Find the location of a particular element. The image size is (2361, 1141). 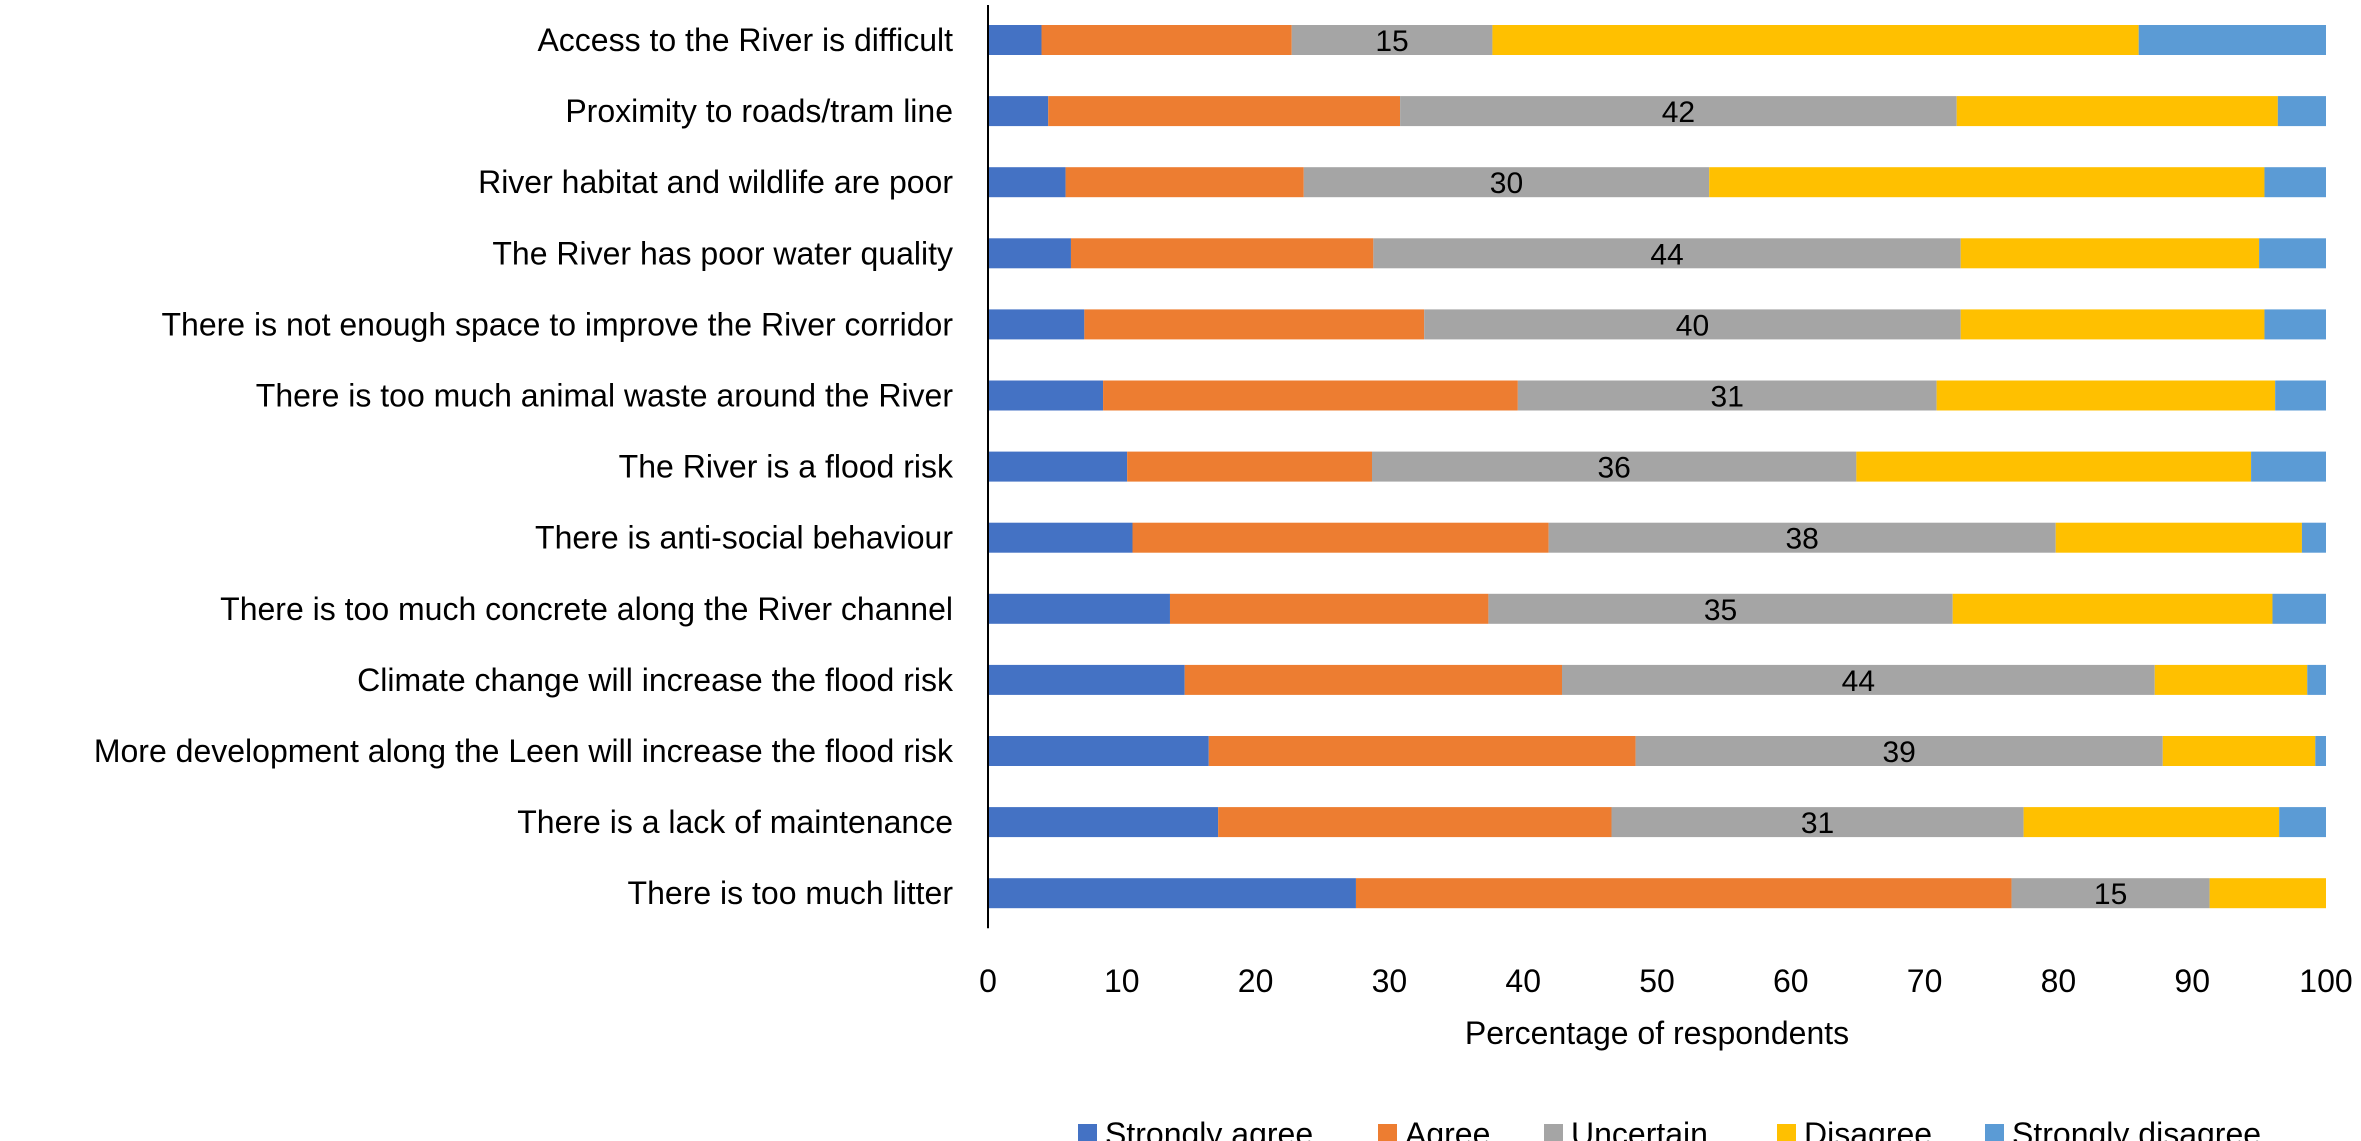

x-axis-title: Percentage of respondents is located at coordinates (1657, 1033).